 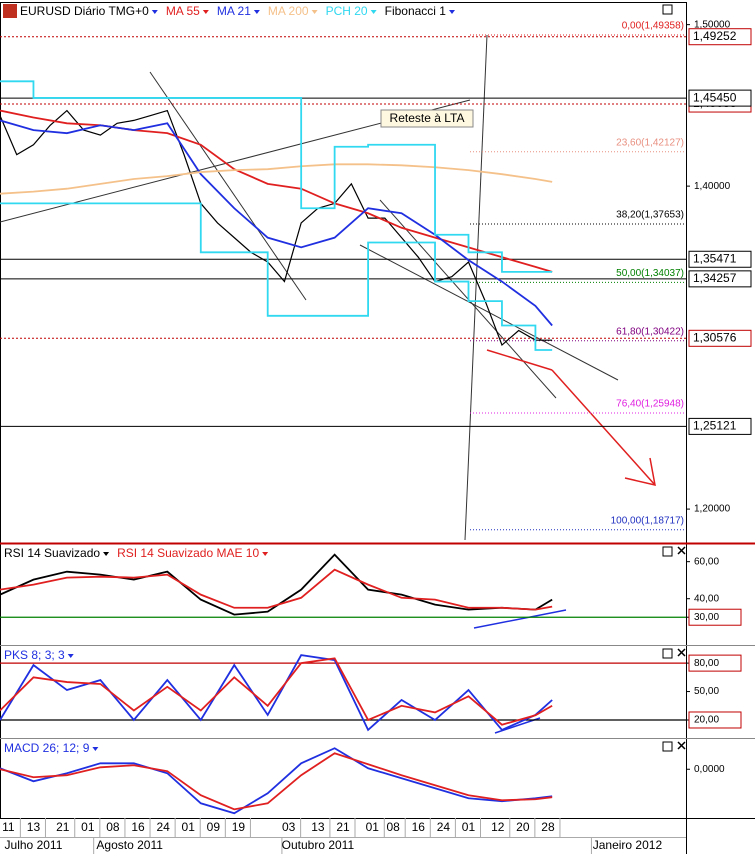 I want to click on legend-entry: MA 55, so click(x=183, y=11).